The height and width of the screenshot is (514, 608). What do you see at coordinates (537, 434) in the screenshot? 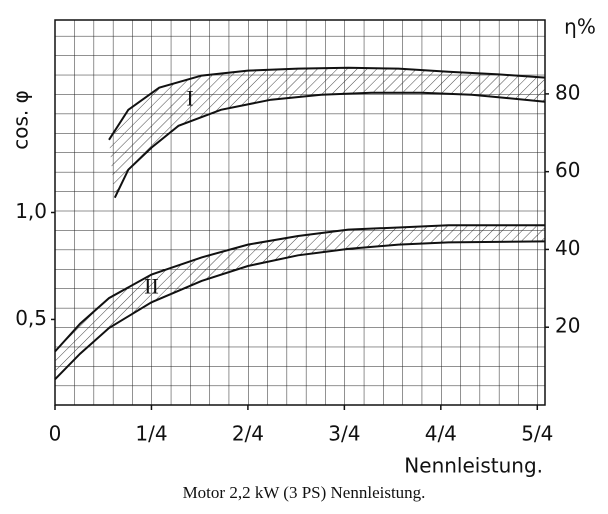
I see `x-tick-label: 5/4` at bounding box center [537, 434].